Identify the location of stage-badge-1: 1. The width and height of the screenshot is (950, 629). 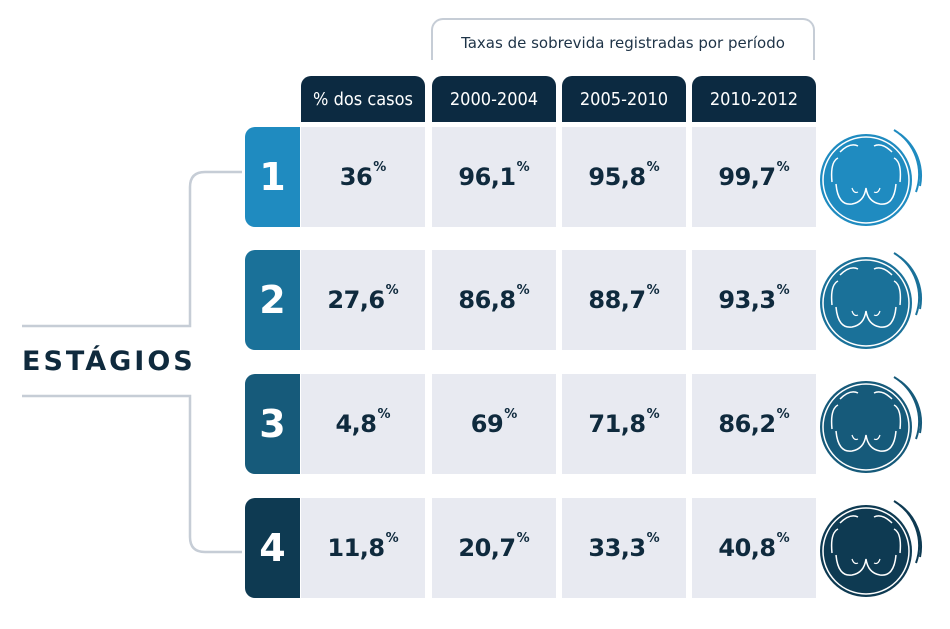
(272, 177).